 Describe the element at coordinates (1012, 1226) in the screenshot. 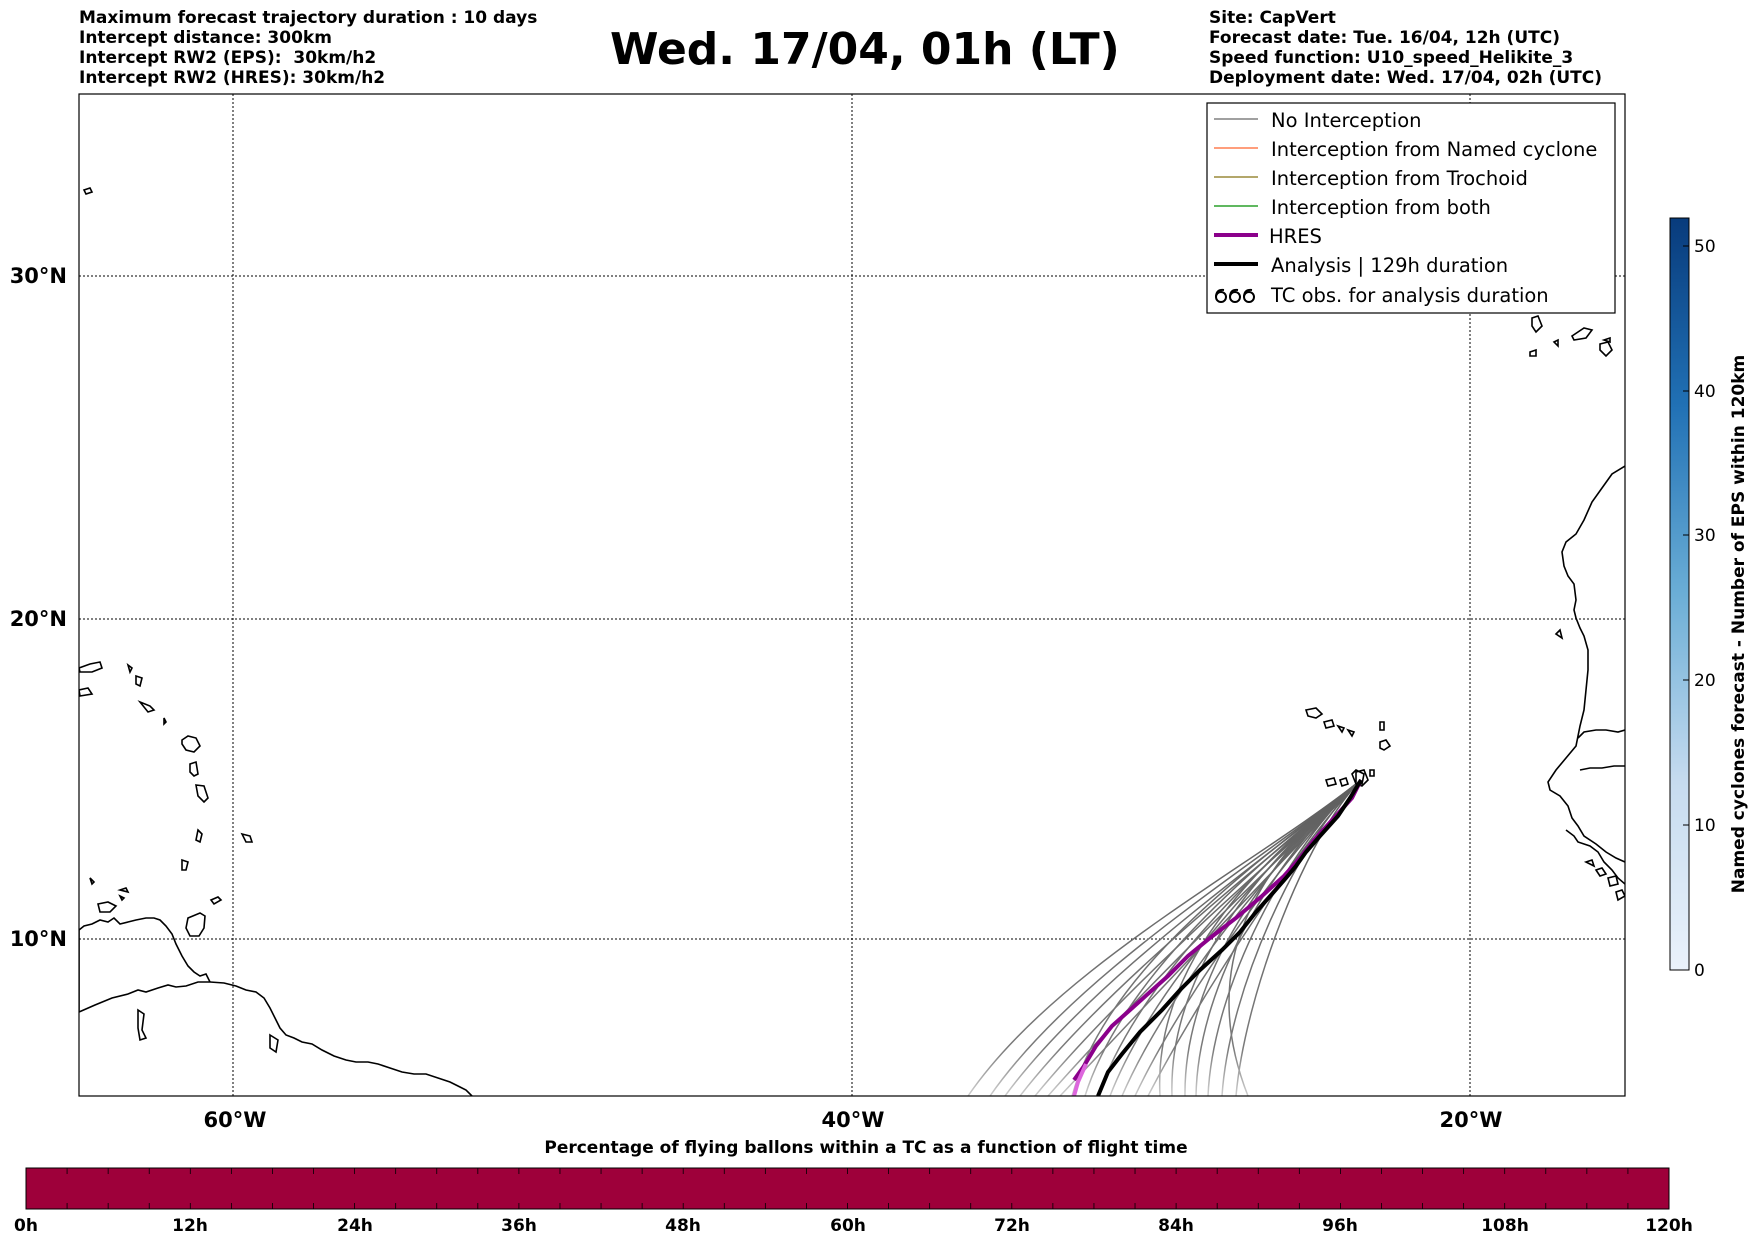

I see `colorbar-tick-label: 72h` at that location.